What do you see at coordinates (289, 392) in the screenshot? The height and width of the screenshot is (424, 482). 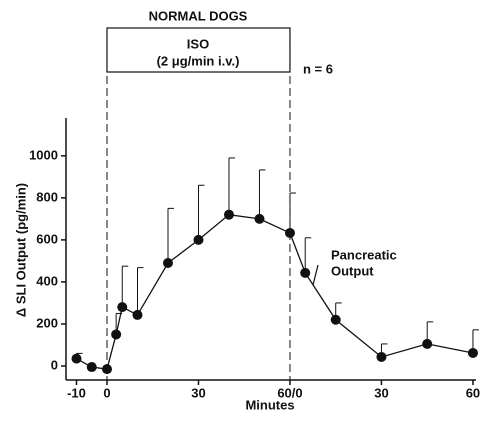 I see `x-tick-label: 60/0` at bounding box center [289, 392].